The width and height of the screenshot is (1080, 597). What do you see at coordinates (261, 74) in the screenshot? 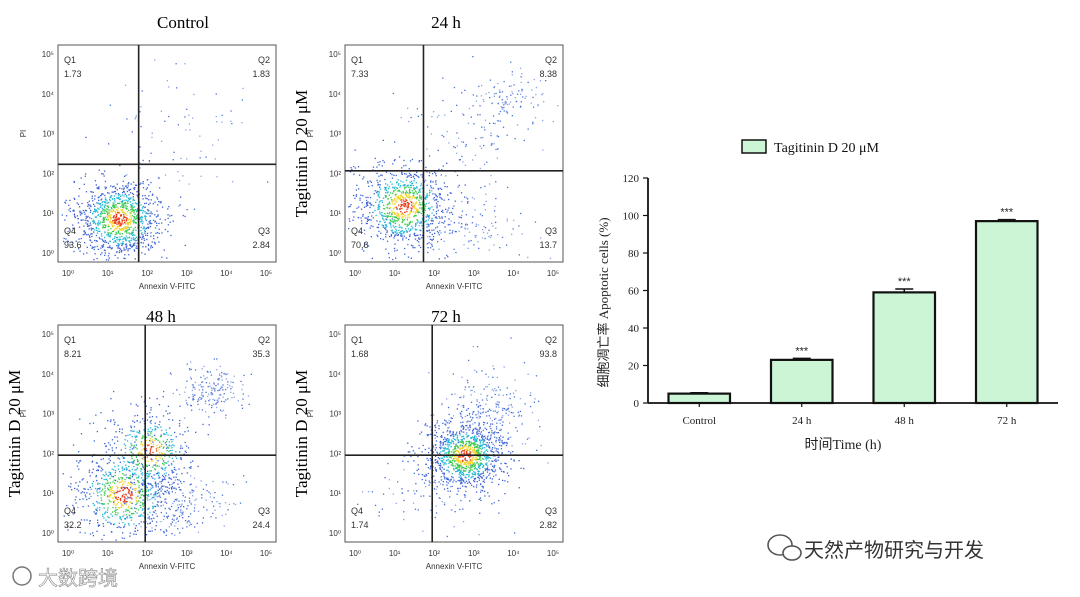
I see `quadrant-q2-value: 1.83` at bounding box center [261, 74].